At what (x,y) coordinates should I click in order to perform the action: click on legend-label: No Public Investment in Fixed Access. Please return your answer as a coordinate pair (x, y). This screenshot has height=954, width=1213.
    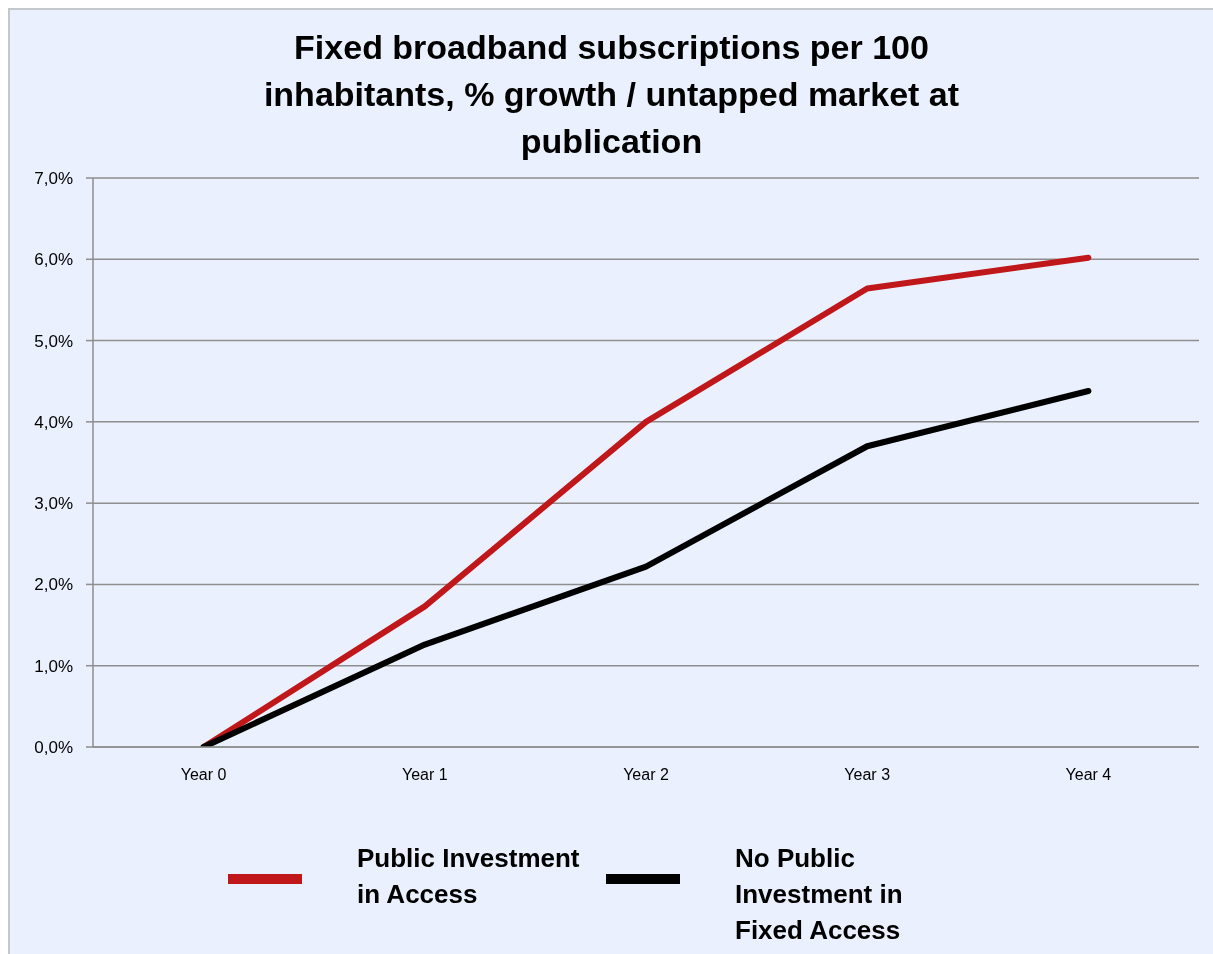
    Looking at the image, I should click on (819, 894).